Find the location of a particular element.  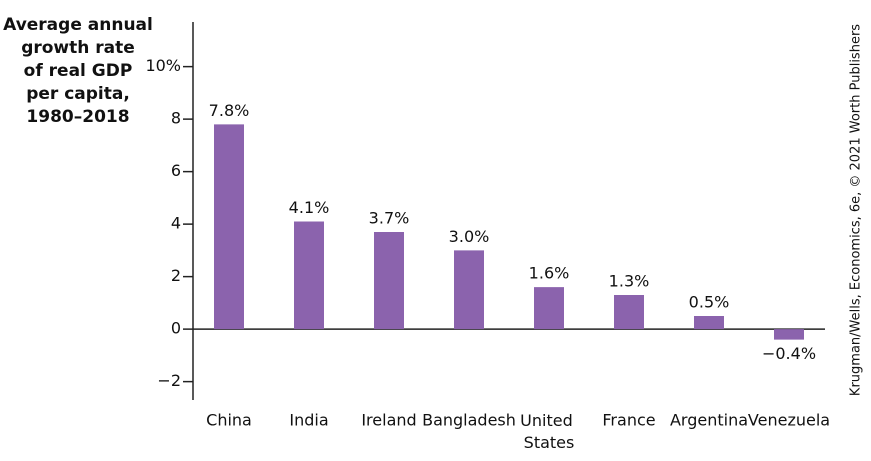

x-tick-label: India is located at coordinates (308, 420).